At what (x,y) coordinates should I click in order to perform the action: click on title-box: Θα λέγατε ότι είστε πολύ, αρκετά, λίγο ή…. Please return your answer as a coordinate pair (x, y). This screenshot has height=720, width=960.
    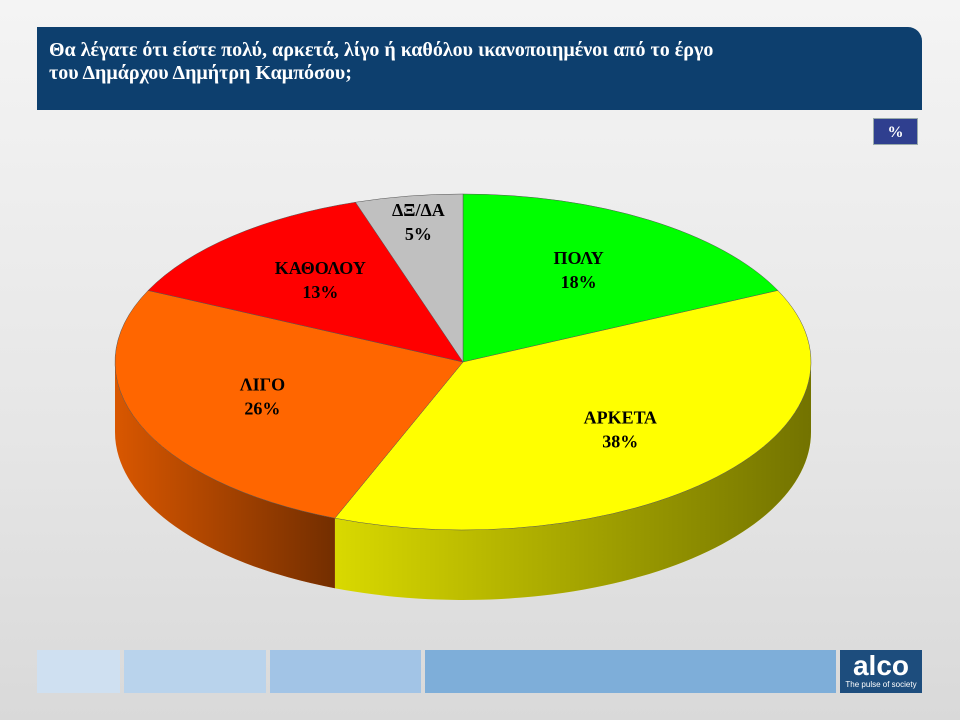
    Looking at the image, I should click on (479, 68).